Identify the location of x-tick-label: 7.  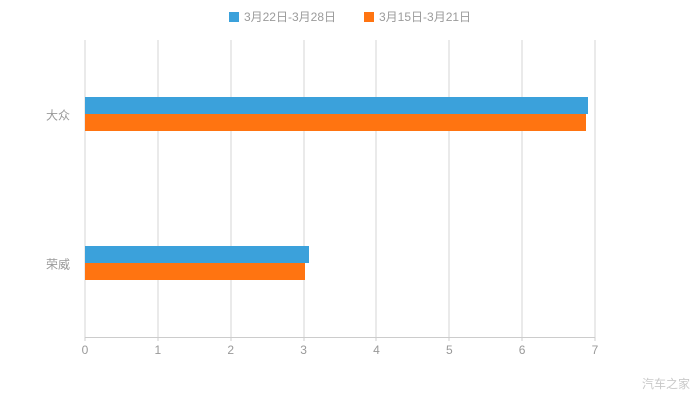
(595, 350).